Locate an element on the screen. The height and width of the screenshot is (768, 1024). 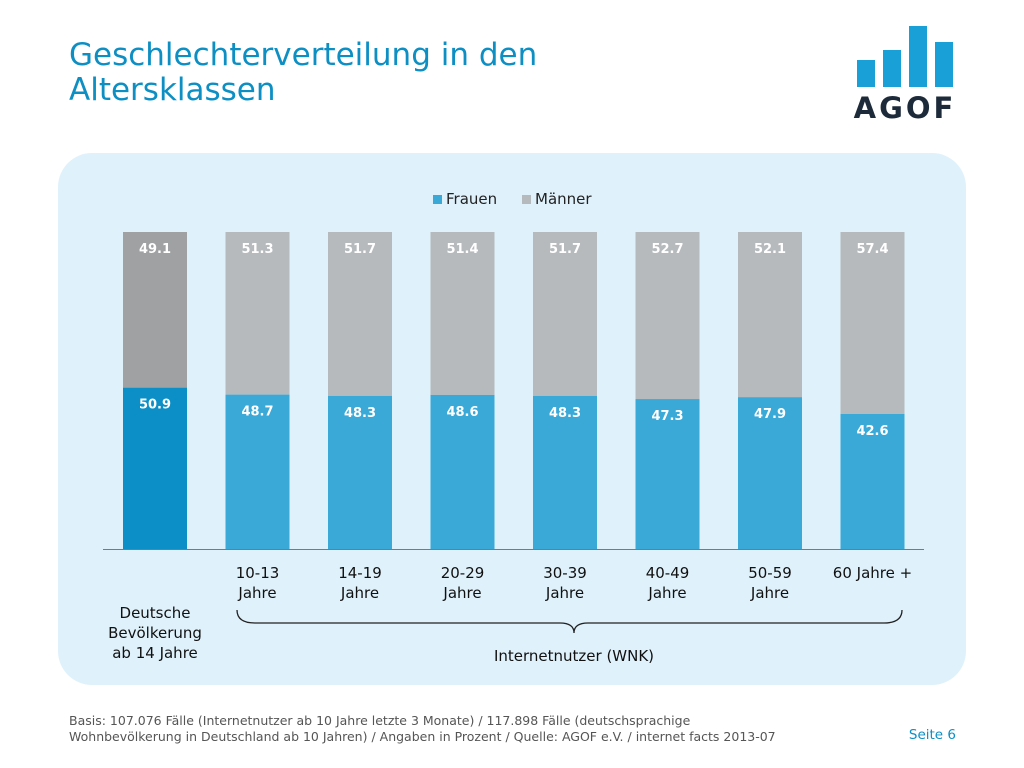
data-label-maenner-4: 51.7 is located at coordinates (565, 249).